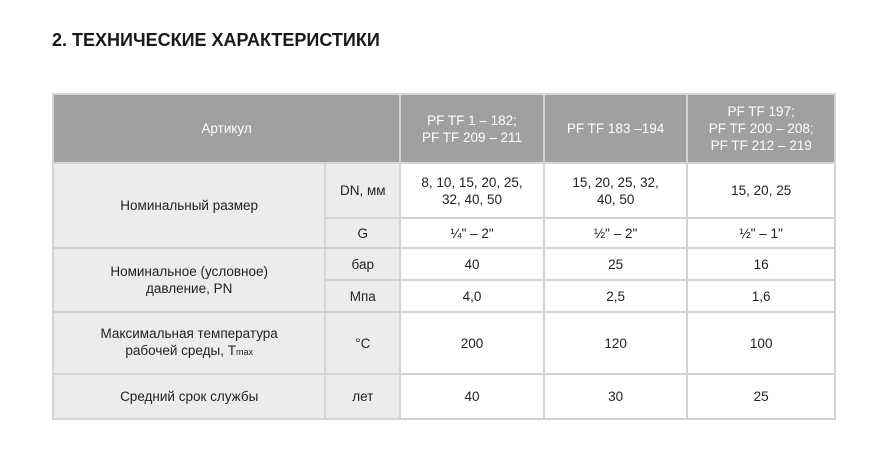 The width and height of the screenshot is (879, 467). Describe the element at coordinates (363, 190) in the screenshot. I see `dn-unit: DN, мм` at that location.